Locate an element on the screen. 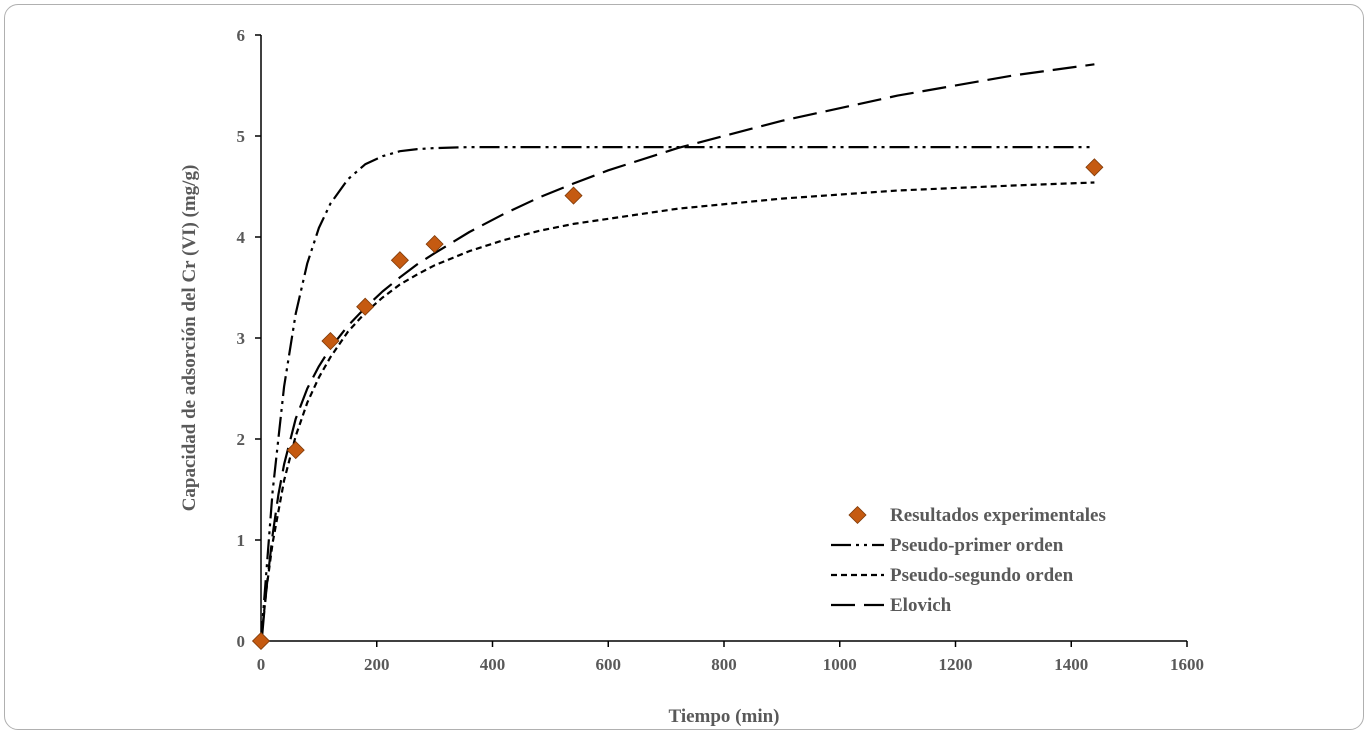 The height and width of the screenshot is (736, 1370). x-axis-title: Tiempo (min) is located at coordinates (723, 716).